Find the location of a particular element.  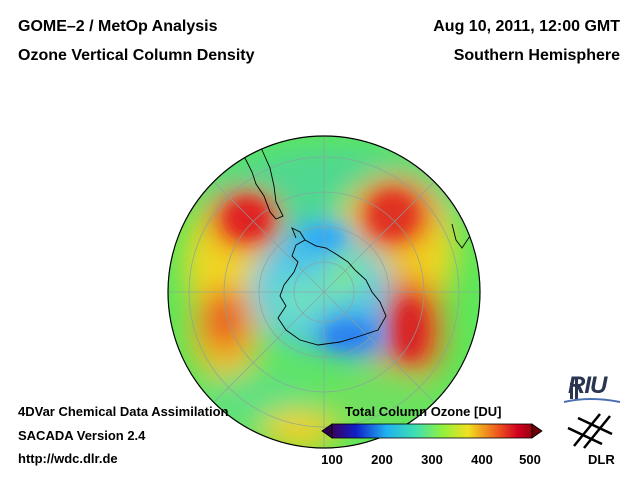

dlr-logo-icon is located at coordinates (590, 431).